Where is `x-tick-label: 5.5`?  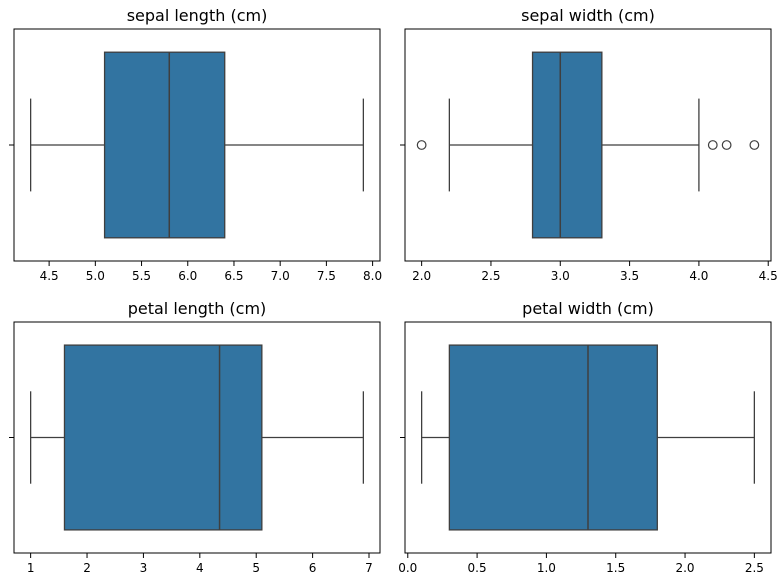 x-tick-label: 5.5 is located at coordinates (141, 276).